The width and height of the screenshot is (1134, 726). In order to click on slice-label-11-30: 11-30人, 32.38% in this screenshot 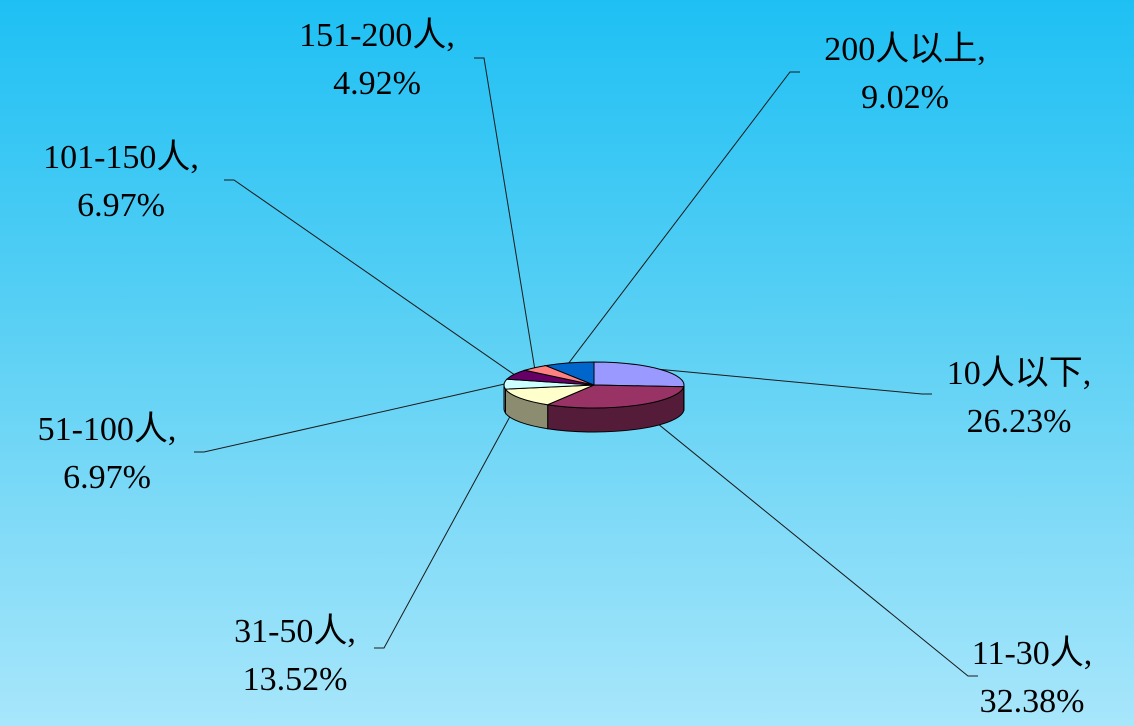, I will do `click(1032, 678)`.